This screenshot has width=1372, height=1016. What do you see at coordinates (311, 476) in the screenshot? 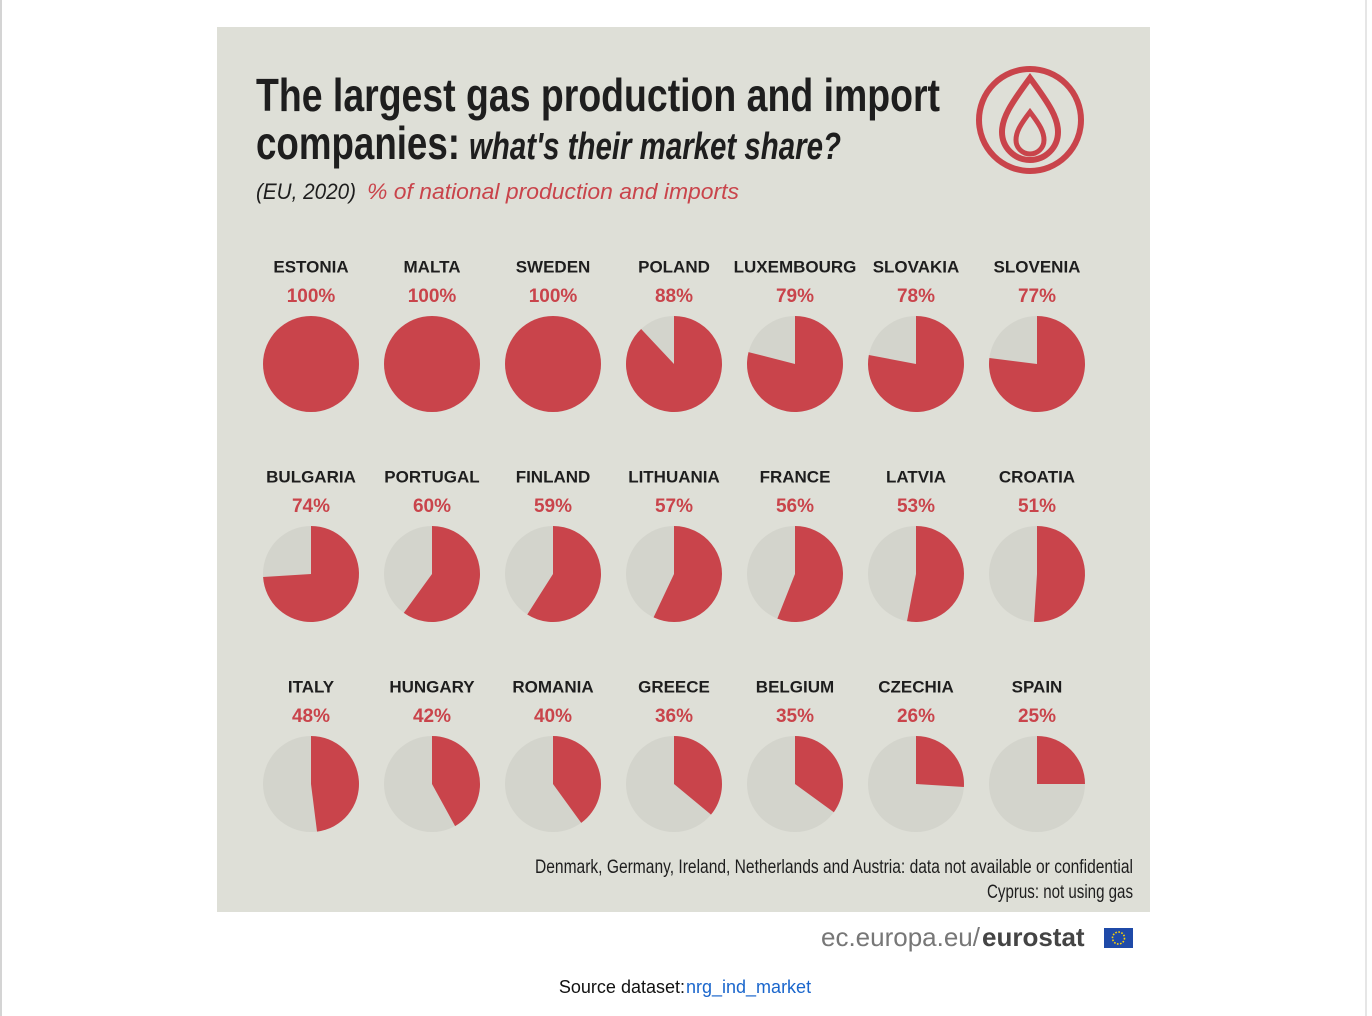
I see `country-label: BULGARIA` at bounding box center [311, 476].